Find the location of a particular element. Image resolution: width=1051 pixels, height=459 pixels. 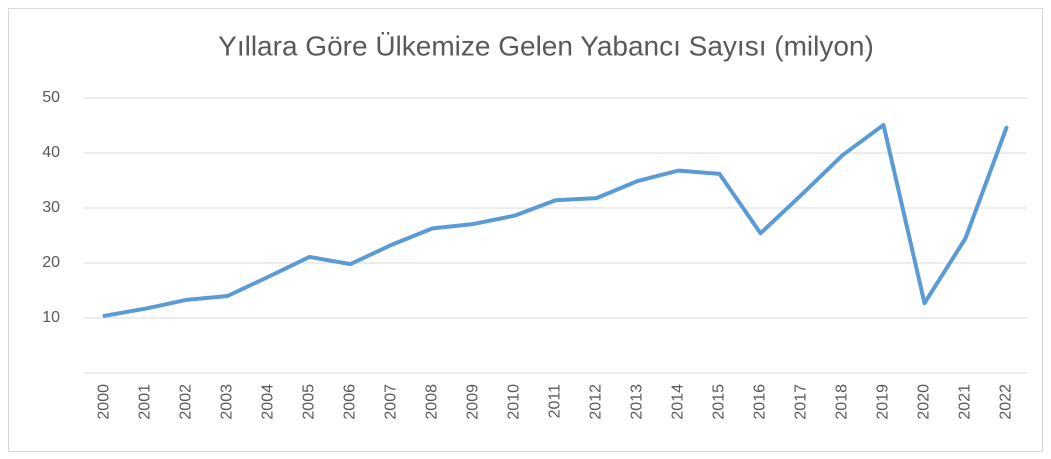

x-tick-label: 2021 is located at coordinates (965, 402).